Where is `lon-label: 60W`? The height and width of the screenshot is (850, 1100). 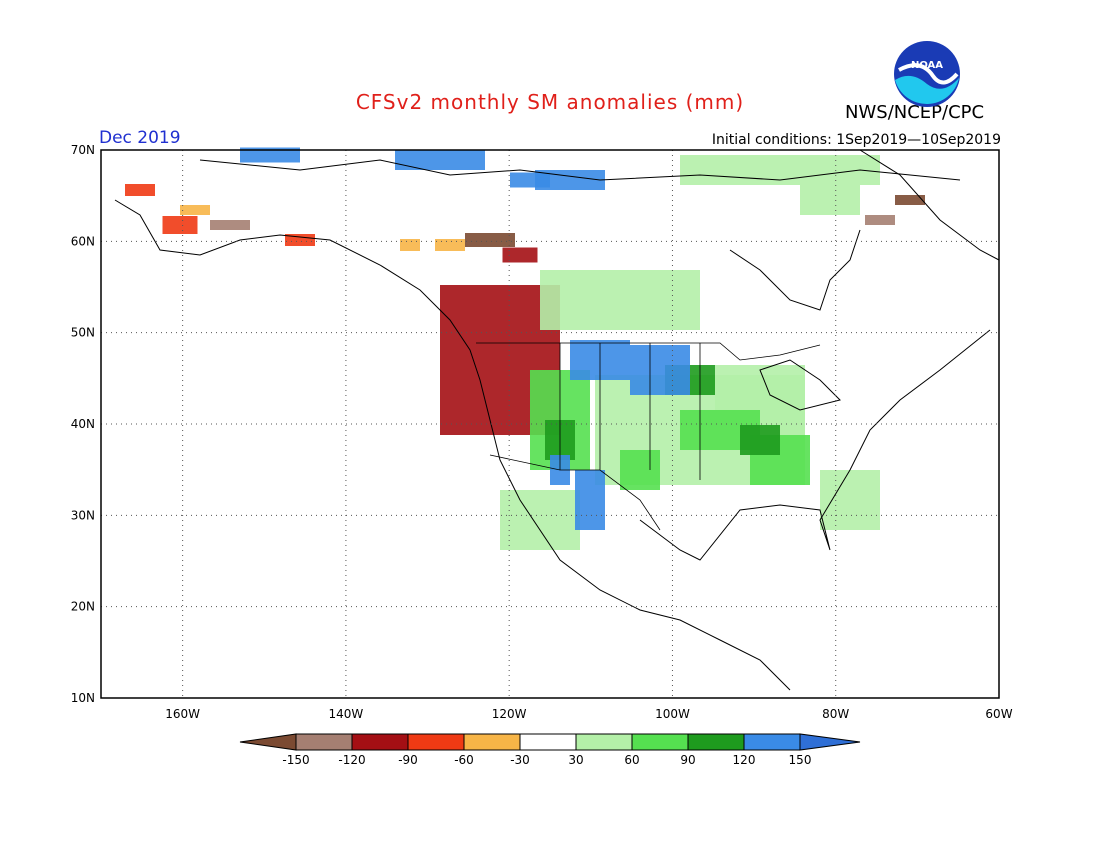
lon-label: 60W is located at coordinates (998, 714).